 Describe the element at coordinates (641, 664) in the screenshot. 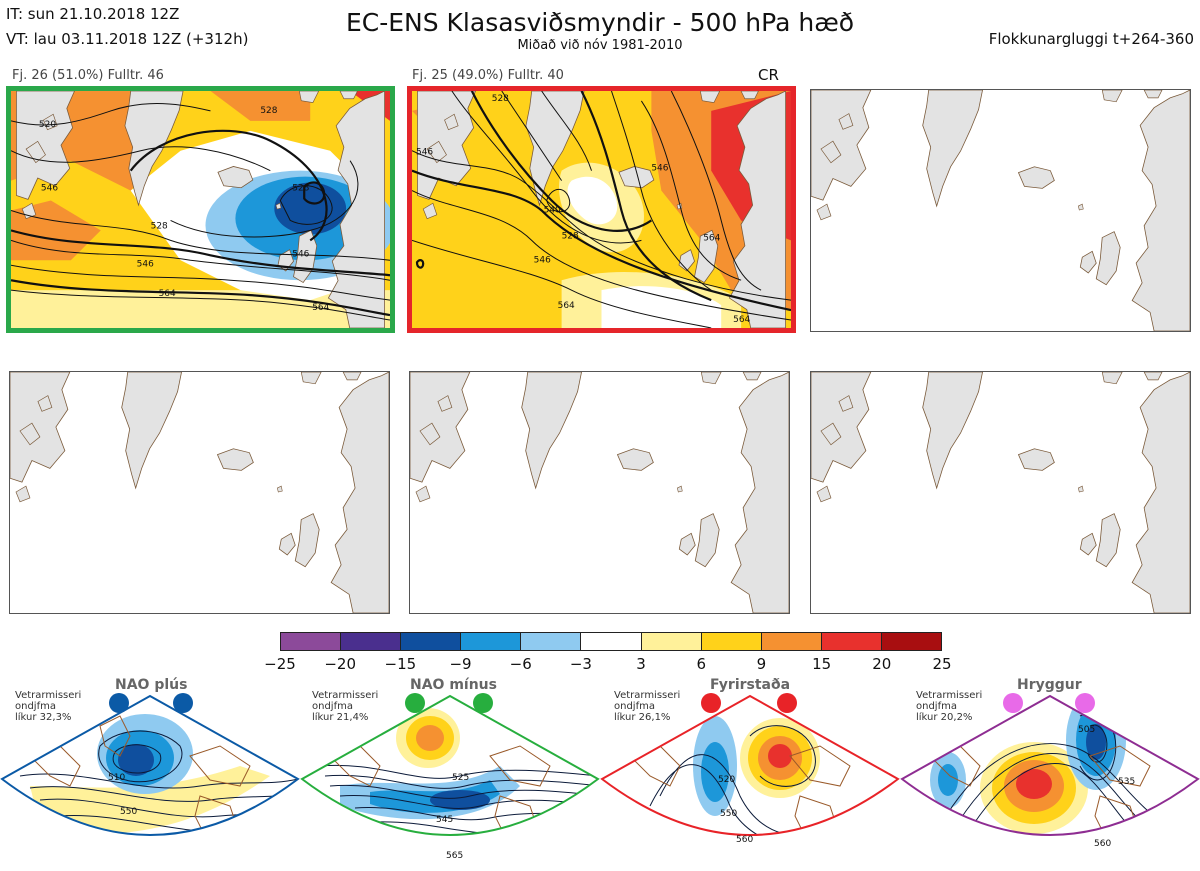

I see `colorbar-tick-label: 3` at that location.